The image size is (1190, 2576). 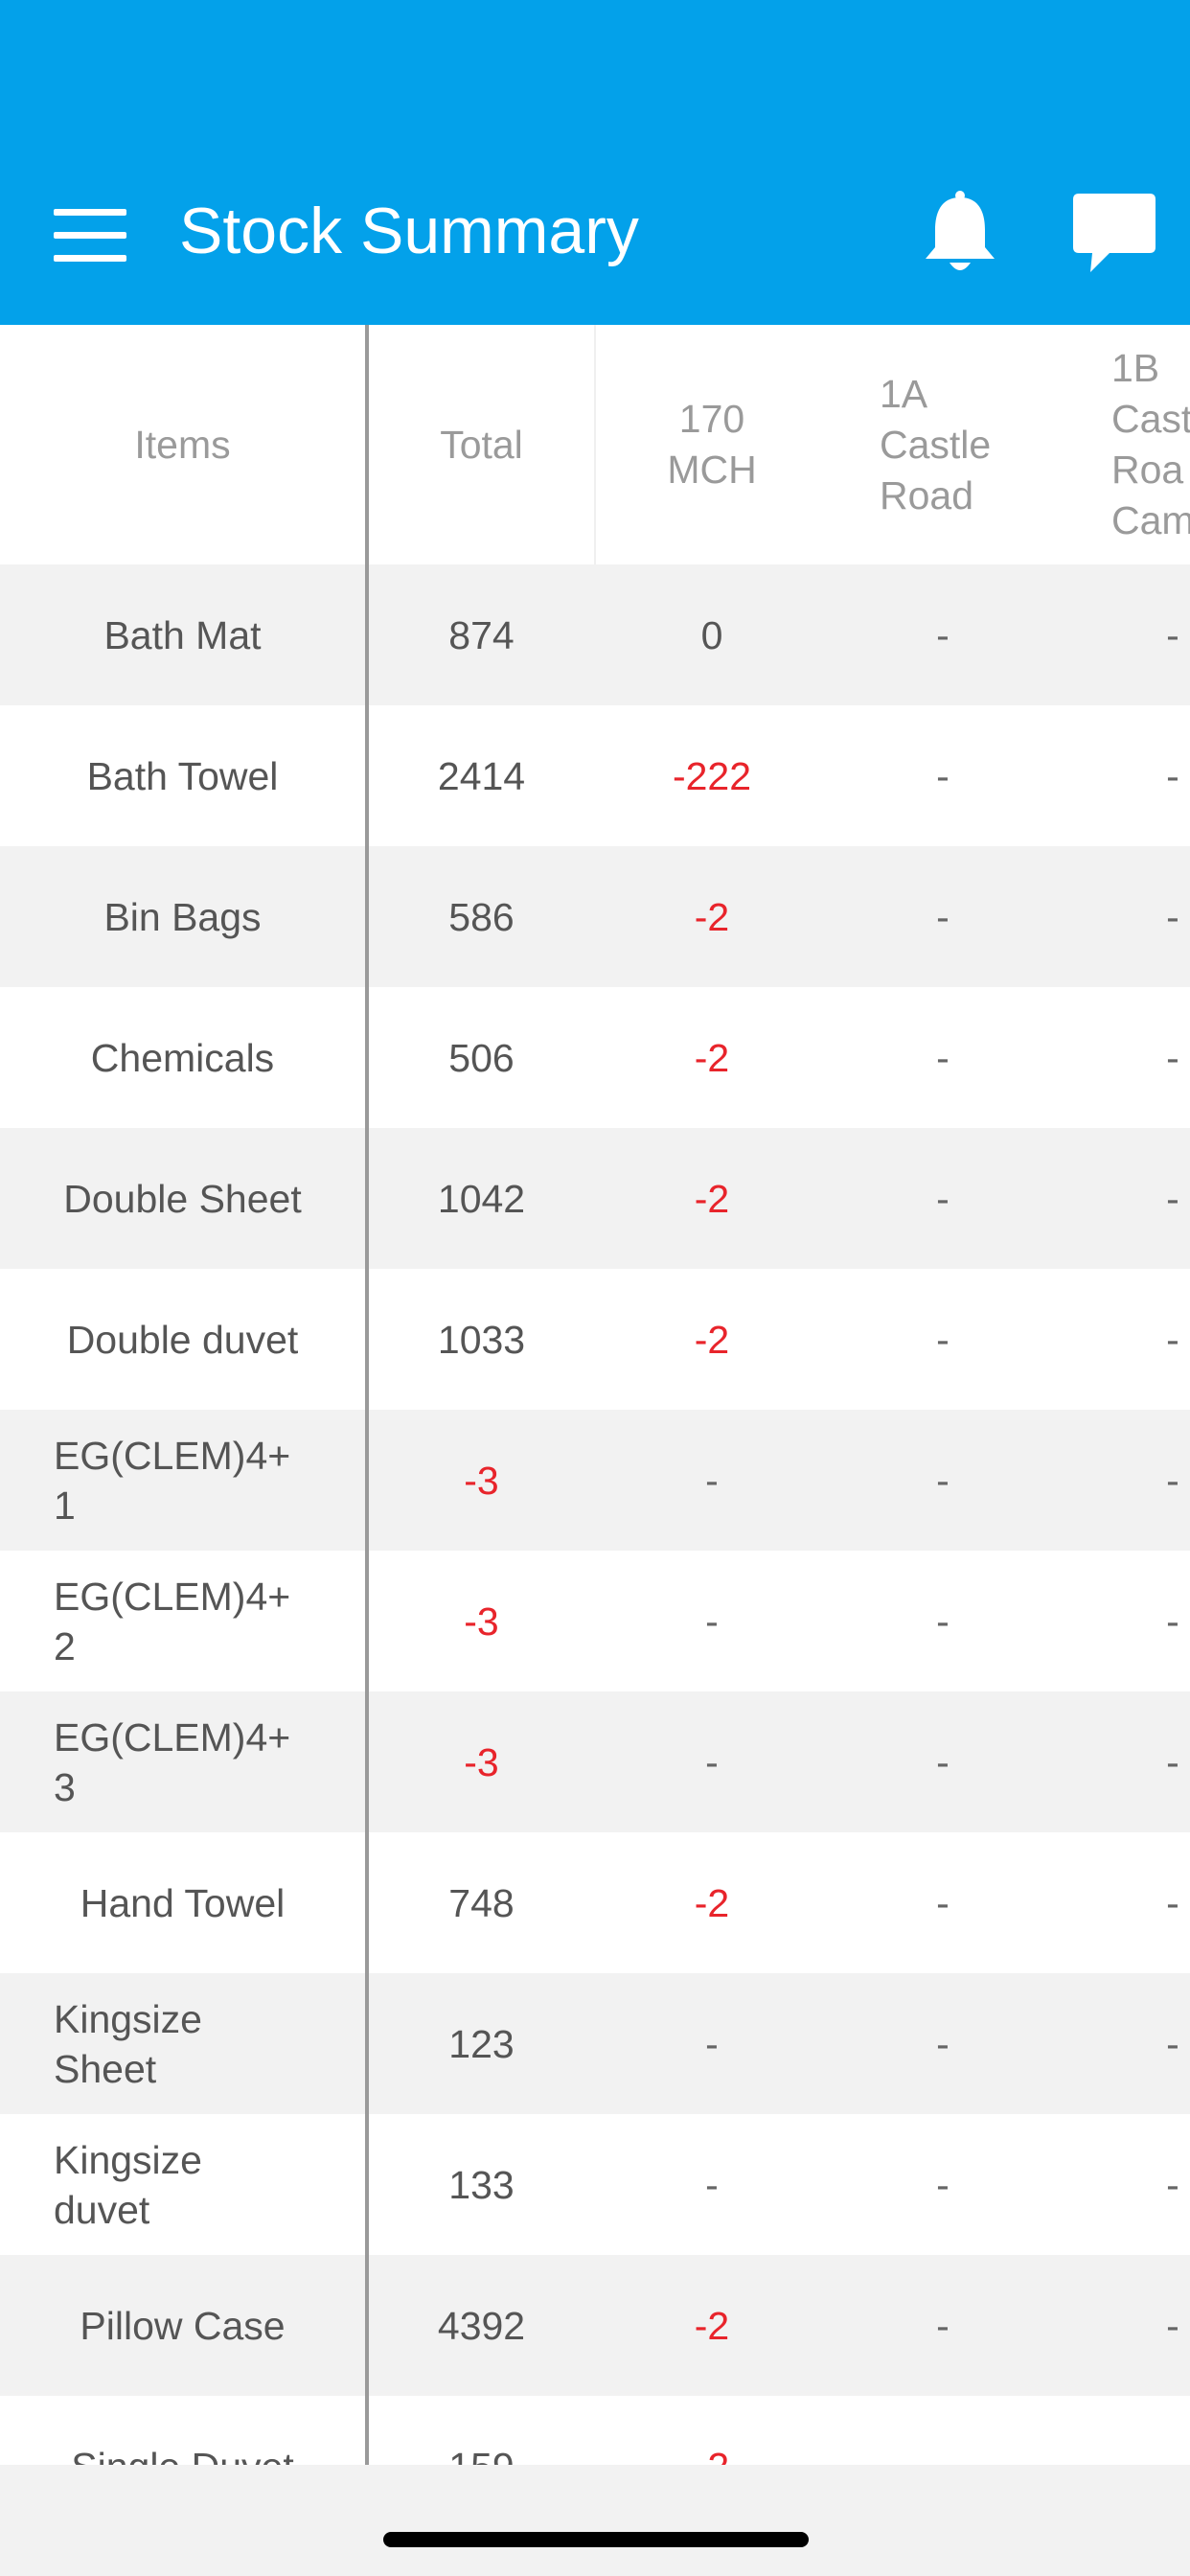 I want to click on castle-road-1b-cell, so click(x=1124, y=2430).